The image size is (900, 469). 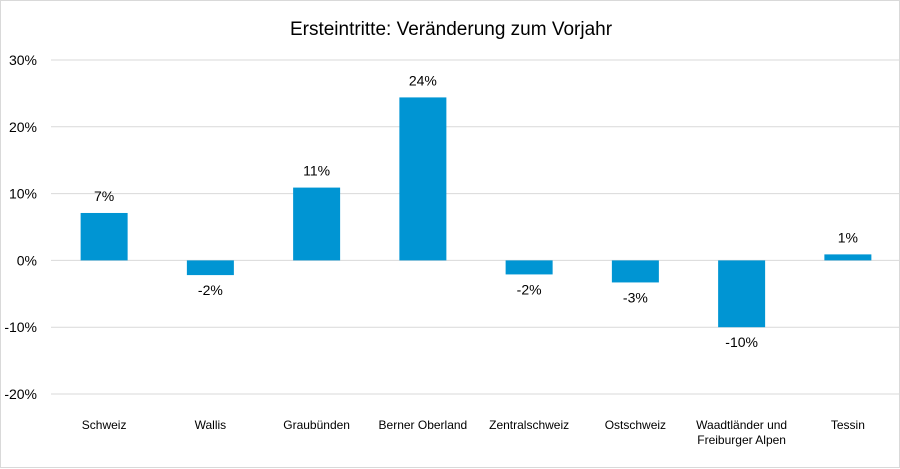 What do you see at coordinates (848, 237) in the screenshot?
I see `data-label: 1%` at bounding box center [848, 237].